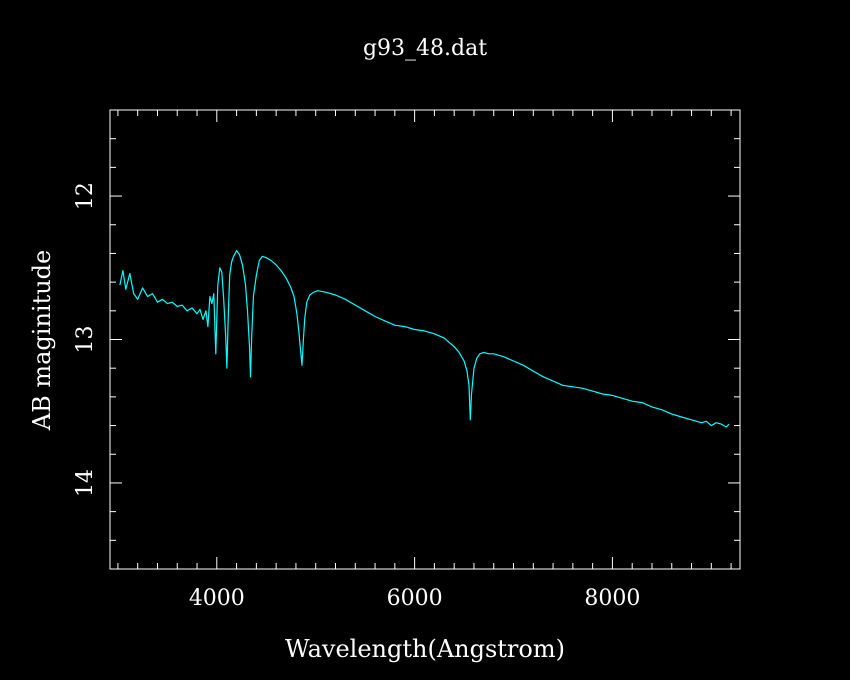  Describe the element at coordinates (425, 649) in the screenshot. I see `x-axis-label: Wavelength(Angstrom)` at that location.